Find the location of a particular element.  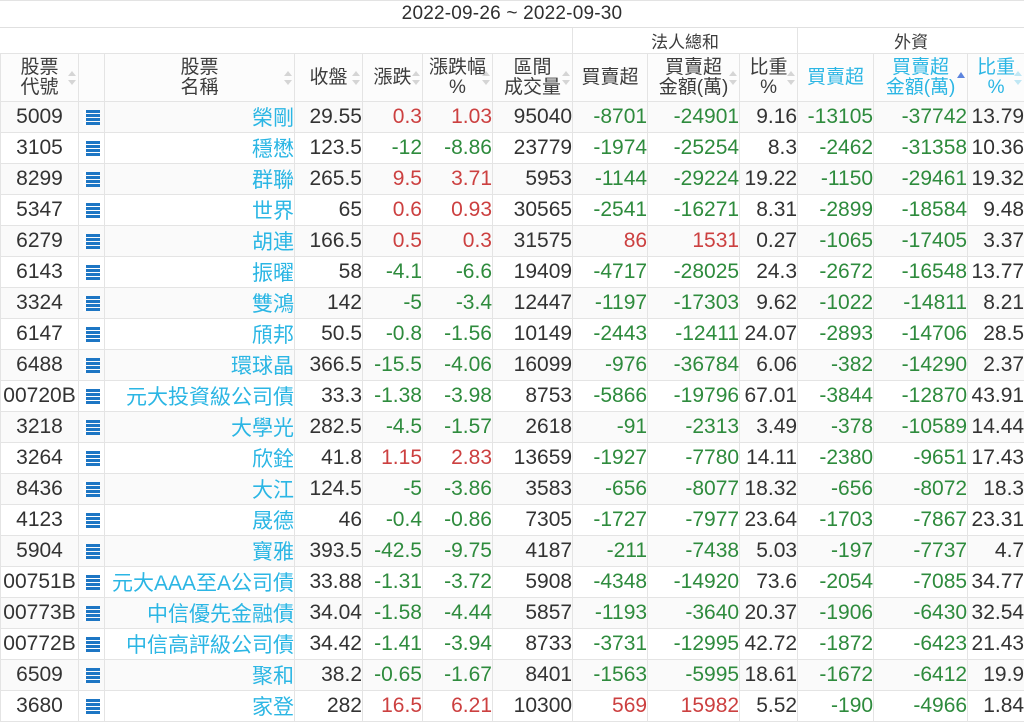

cell-stock-code: 8436 is located at coordinates (39, 489).